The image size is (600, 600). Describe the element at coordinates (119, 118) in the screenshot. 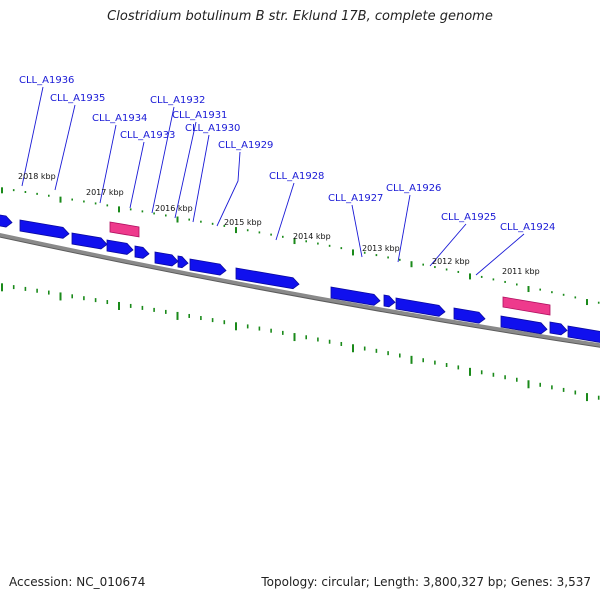

I see `gene-label: CLL_A1934` at that location.